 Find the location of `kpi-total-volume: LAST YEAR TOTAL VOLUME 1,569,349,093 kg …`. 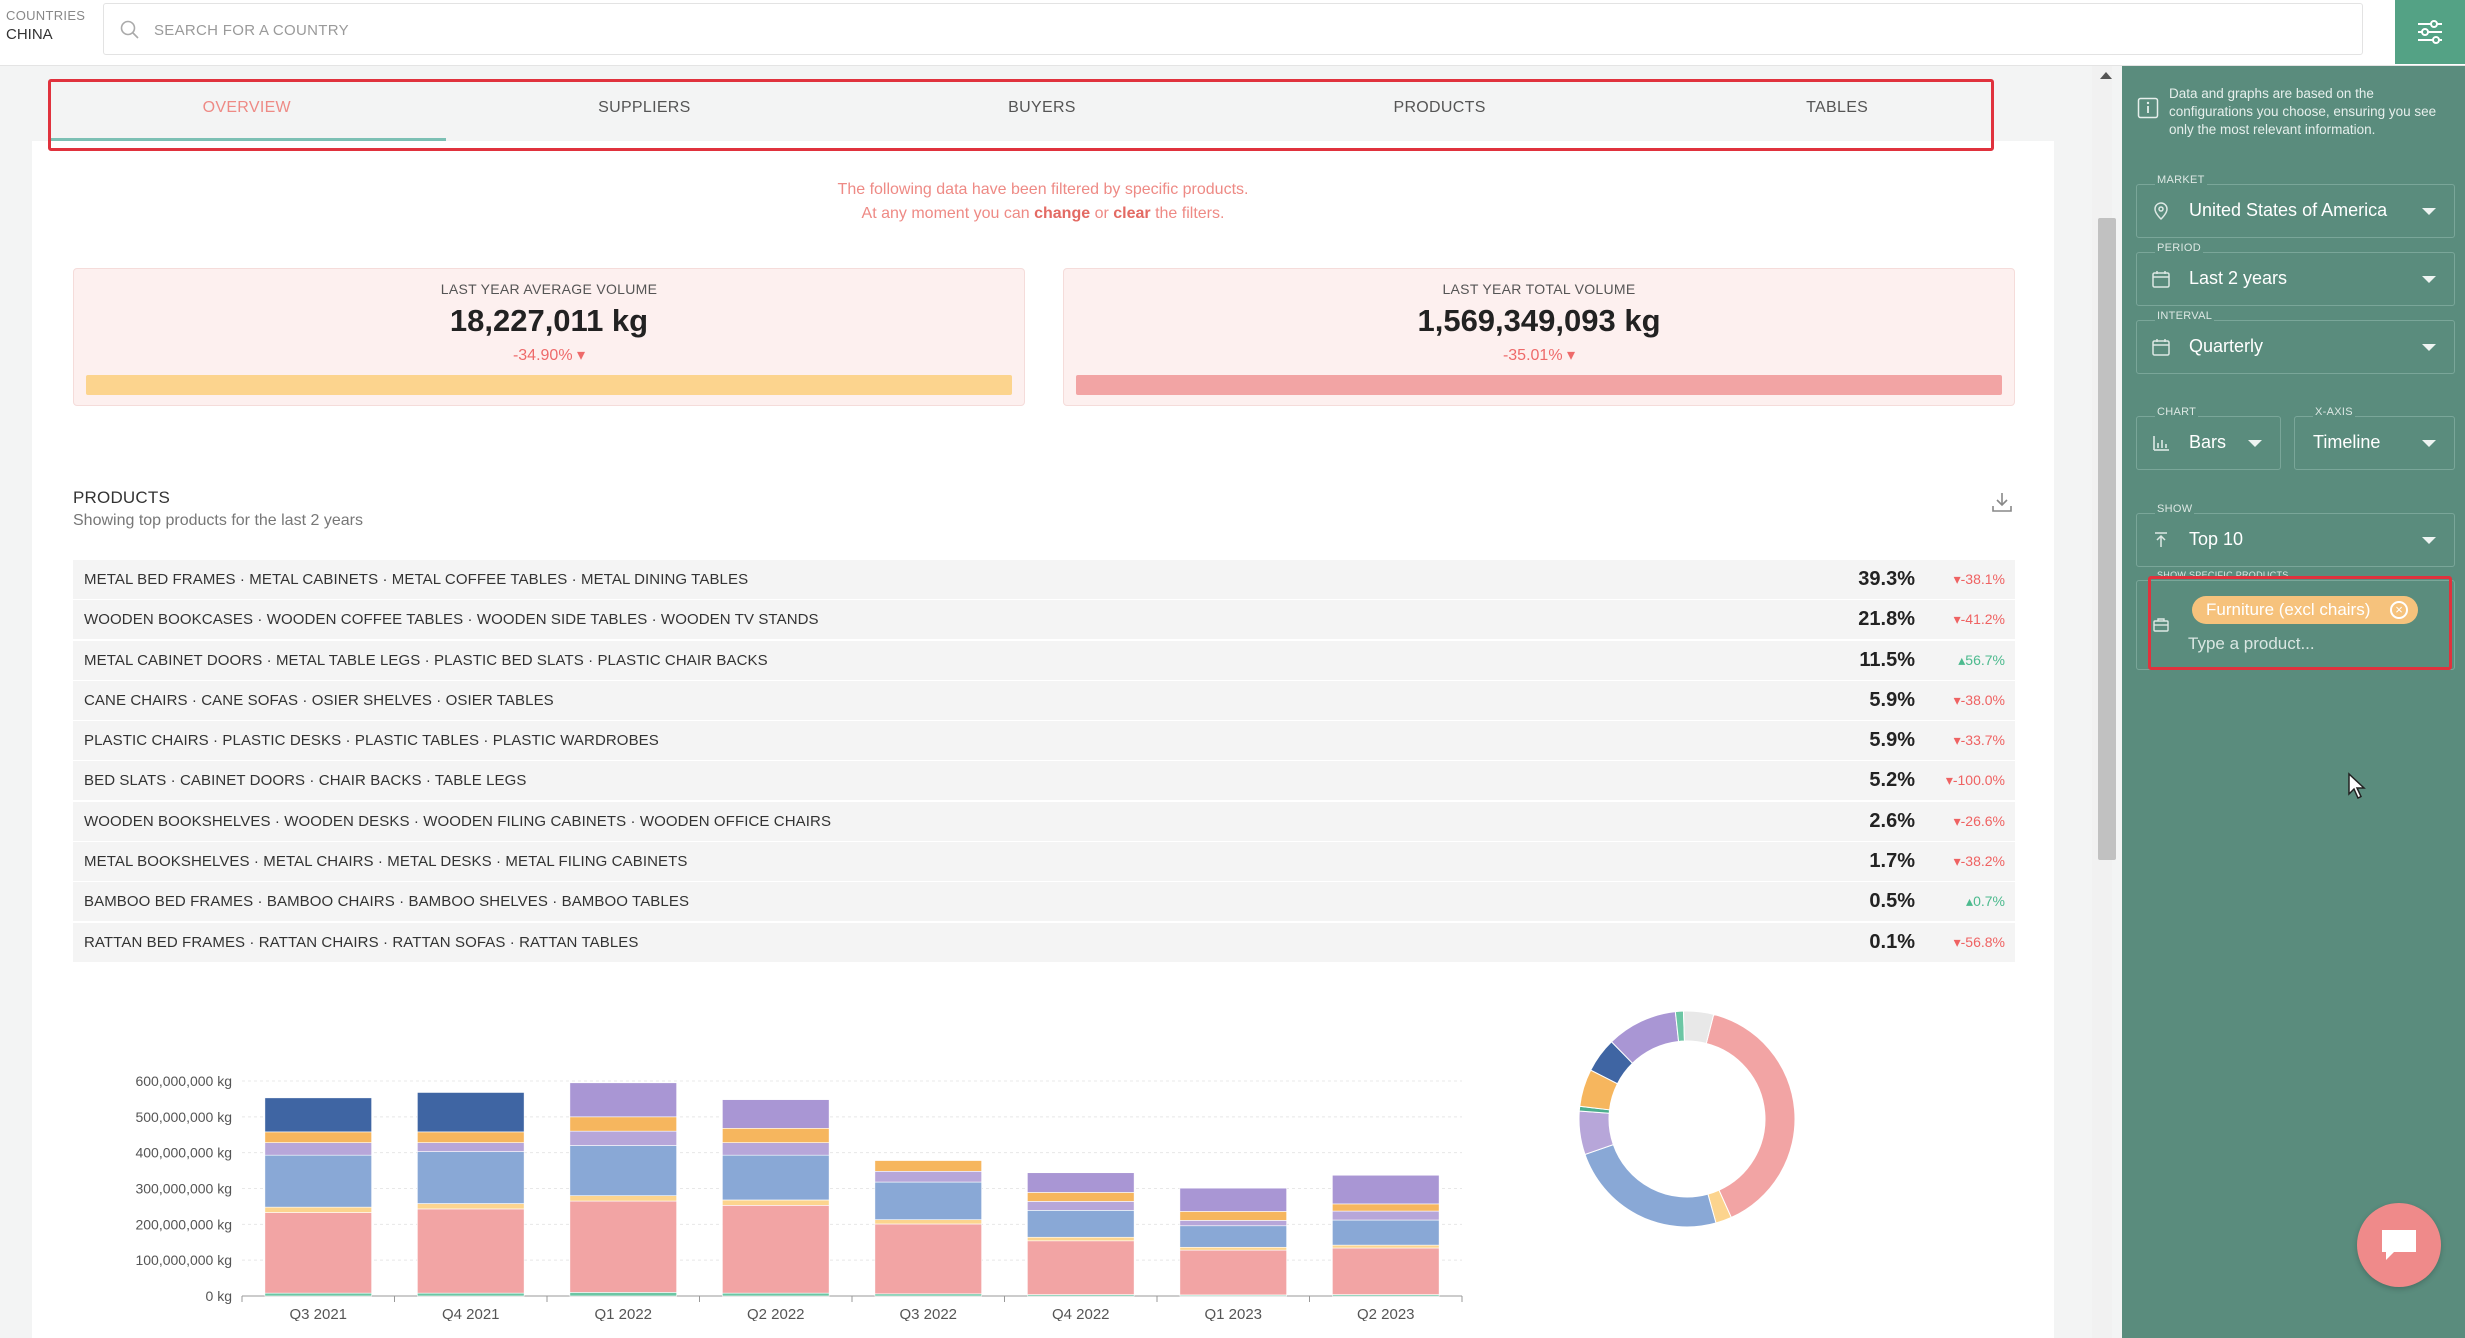

kpi-total-volume: LAST YEAR TOTAL VOLUME 1,569,349,093 kg … is located at coordinates (1539, 337).